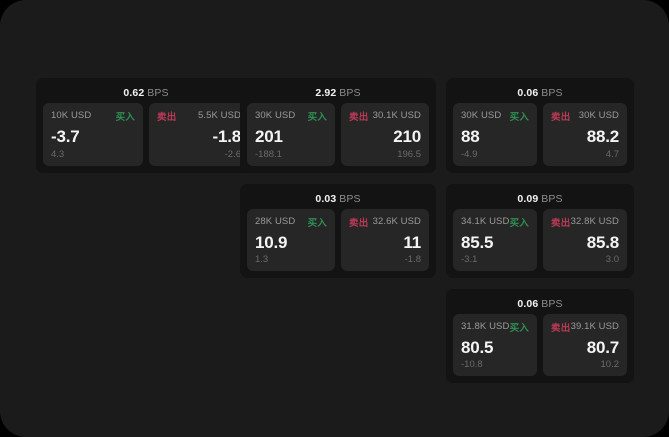  What do you see at coordinates (65, 136) in the screenshot?
I see `buy-price: -3.7` at bounding box center [65, 136].